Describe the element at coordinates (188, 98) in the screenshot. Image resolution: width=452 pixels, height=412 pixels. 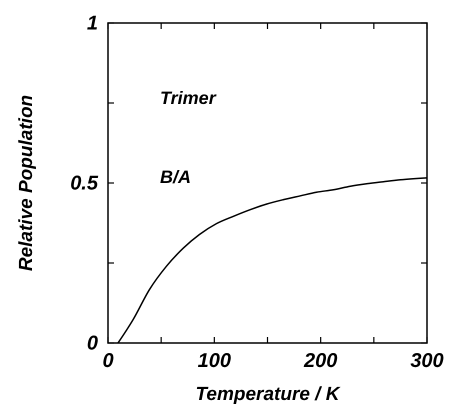
I see `annotation: Trimer` at that location.